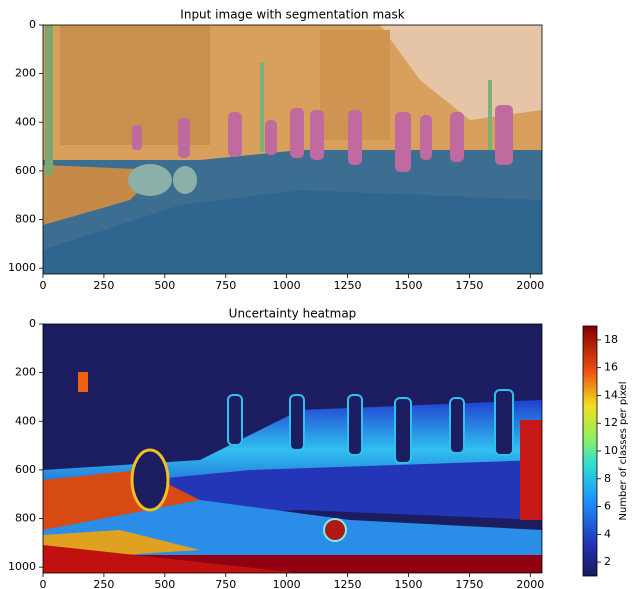 Image resolution: width=637 pixels, height=589 pixels. What do you see at coordinates (293, 314) in the screenshot?
I see `panel-title: Uncertainty heatmap` at bounding box center [293, 314].